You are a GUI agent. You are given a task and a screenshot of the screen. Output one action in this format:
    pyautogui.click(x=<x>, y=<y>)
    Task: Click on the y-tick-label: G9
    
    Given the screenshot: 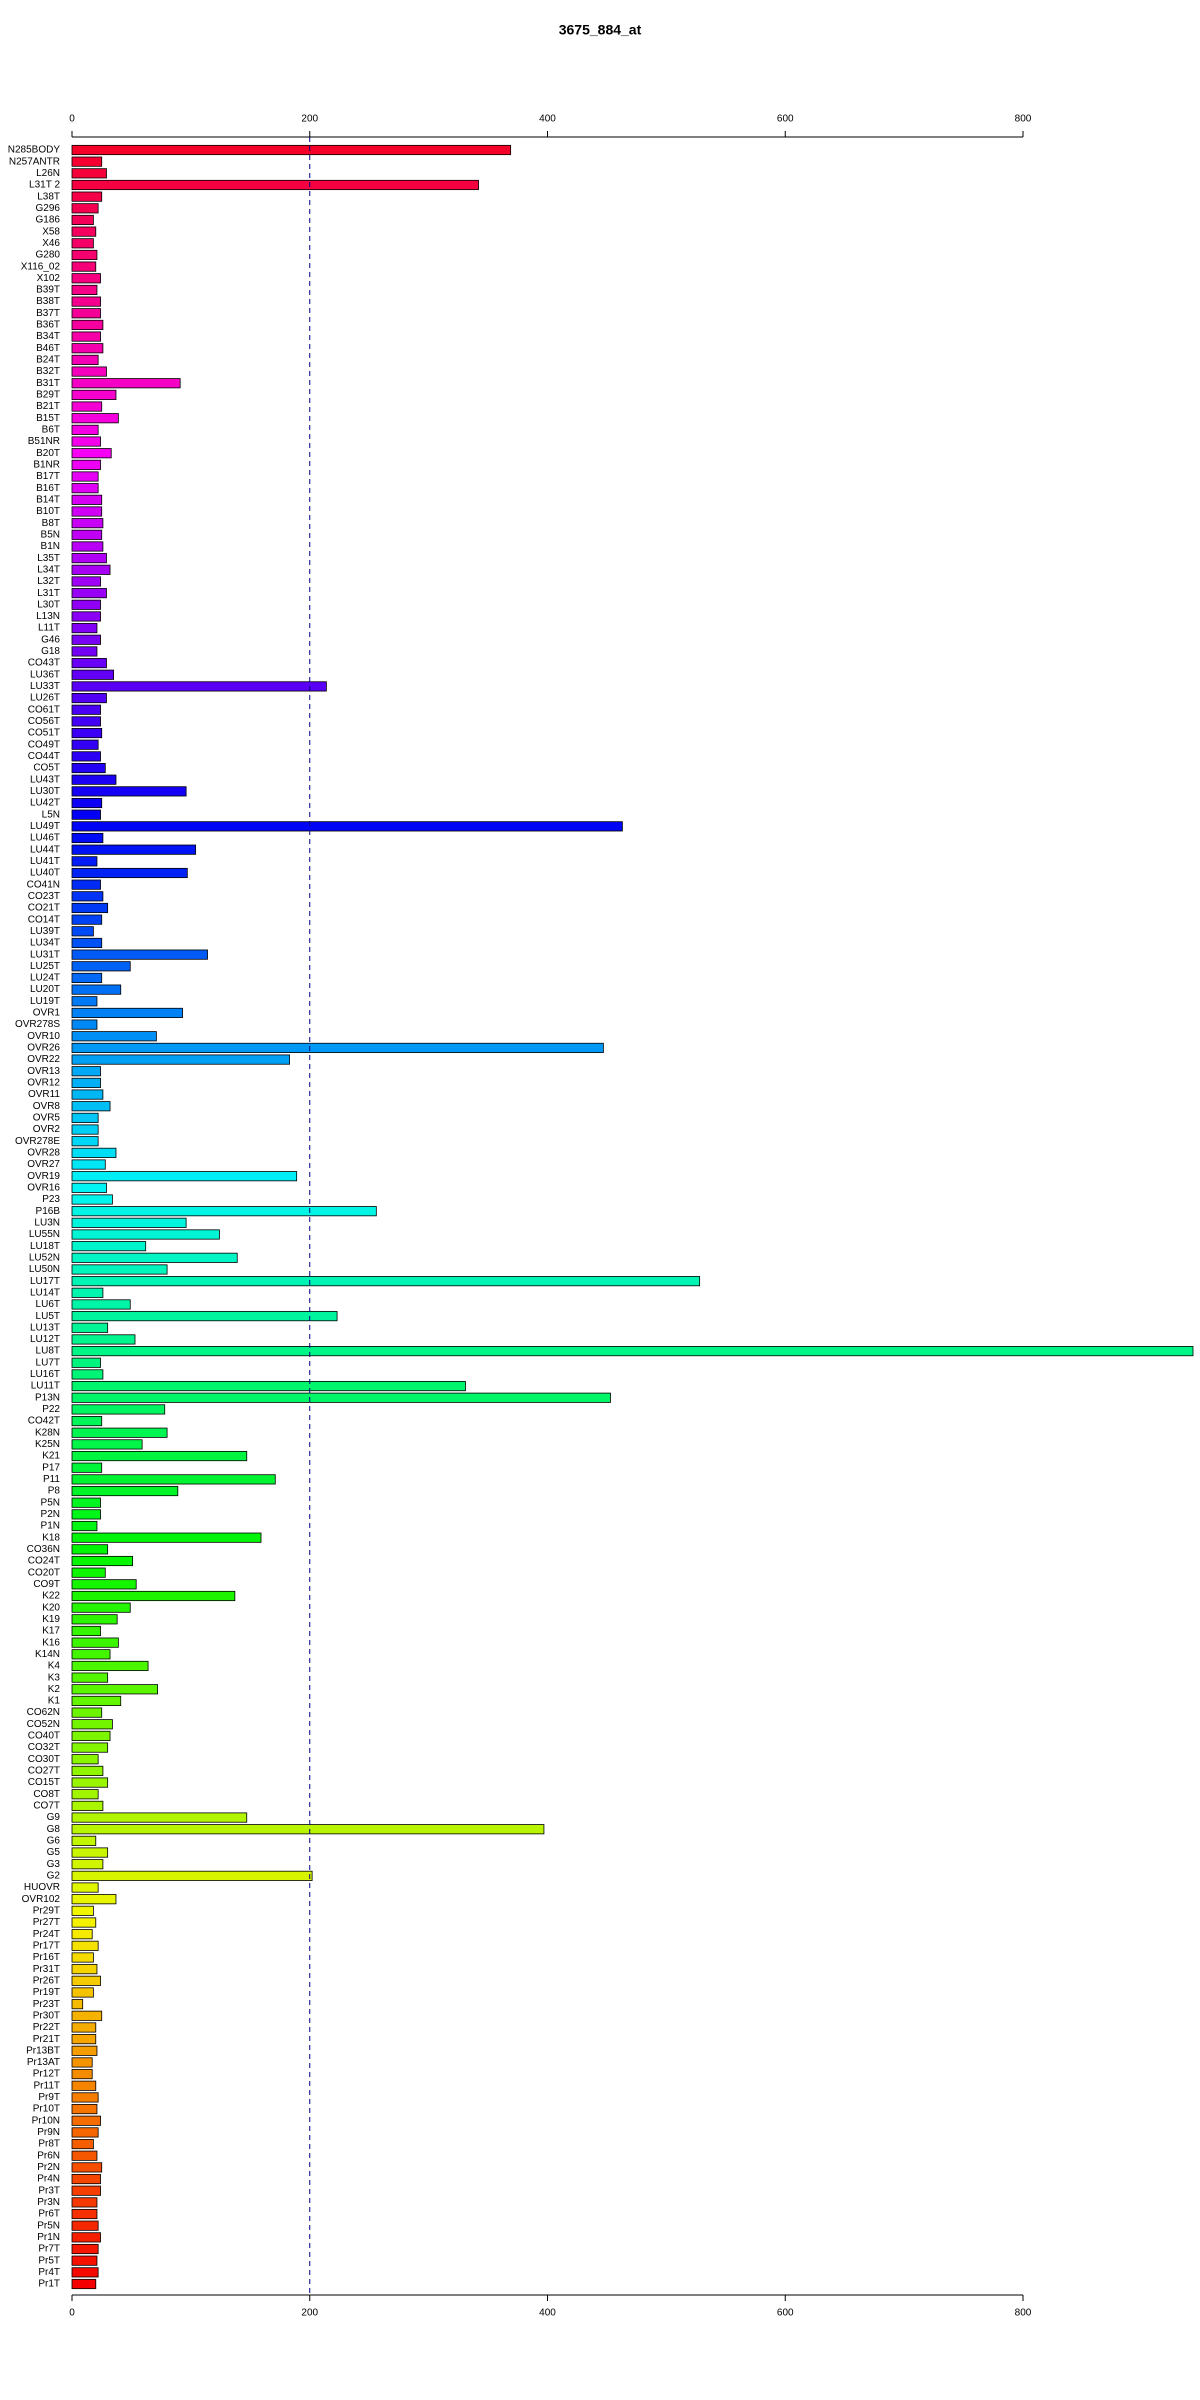 What is the action you would take?
    pyautogui.click(x=54, y=1817)
    